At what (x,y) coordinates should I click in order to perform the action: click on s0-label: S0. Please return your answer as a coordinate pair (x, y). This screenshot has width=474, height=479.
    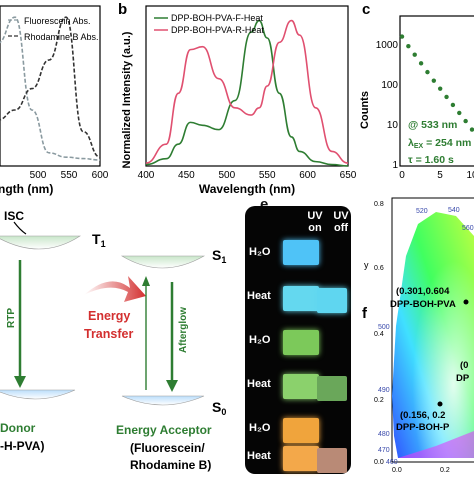
    Looking at the image, I should click on (219, 408).